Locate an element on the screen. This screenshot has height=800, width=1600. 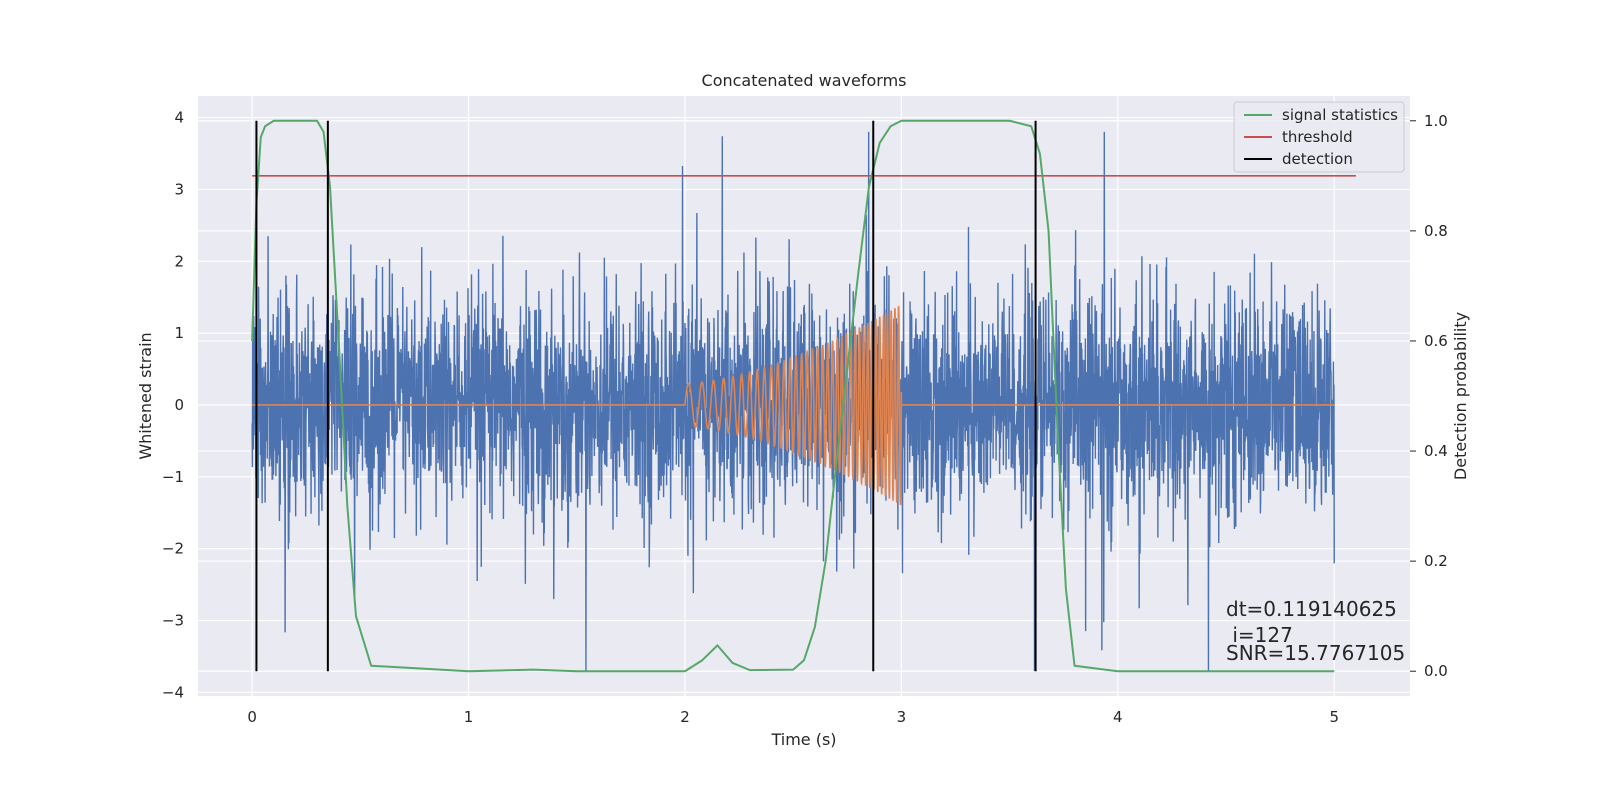
chart-title: Concatenated waveforms is located at coordinates (804, 80).